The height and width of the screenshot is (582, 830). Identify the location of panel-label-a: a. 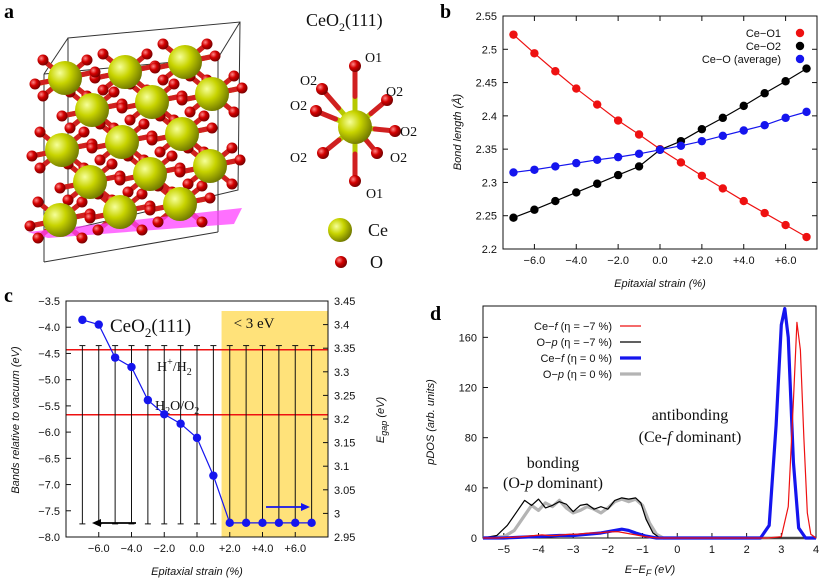
(9, 12).